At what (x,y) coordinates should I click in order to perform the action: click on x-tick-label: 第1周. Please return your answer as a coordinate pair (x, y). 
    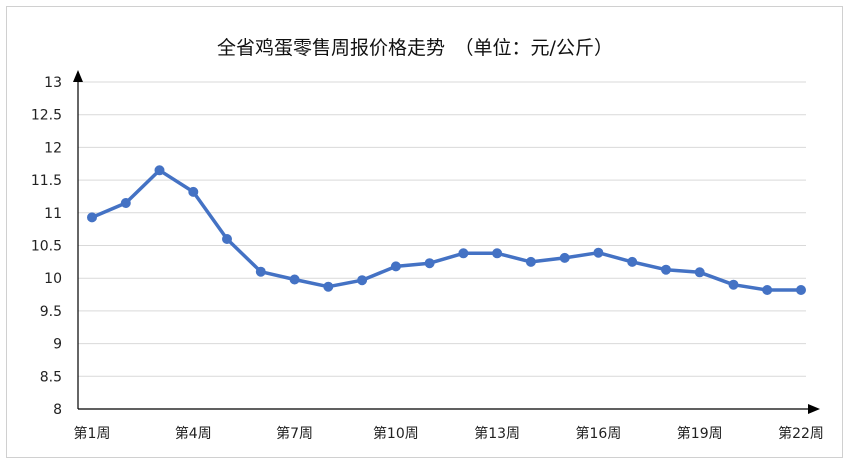
    Looking at the image, I should click on (92, 433).